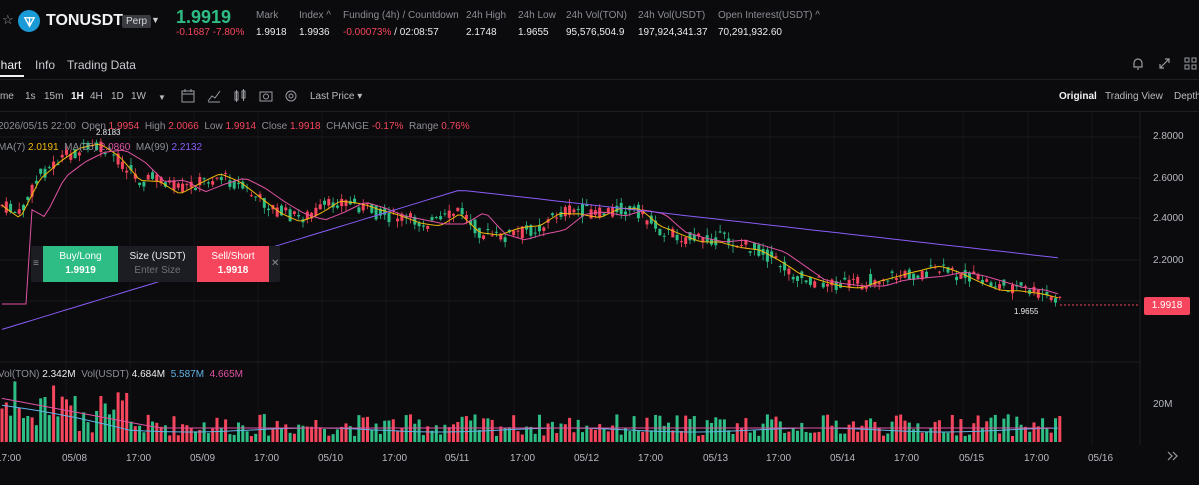  What do you see at coordinates (240, 96) in the screenshot?
I see `candle-type-icon` at bounding box center [240, 96].